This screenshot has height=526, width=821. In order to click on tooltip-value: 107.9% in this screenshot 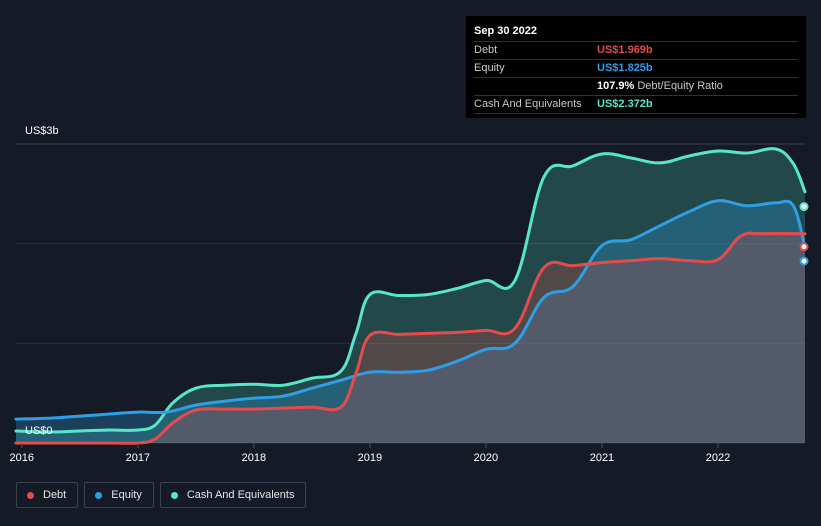, I will do `click(616, 86)`.